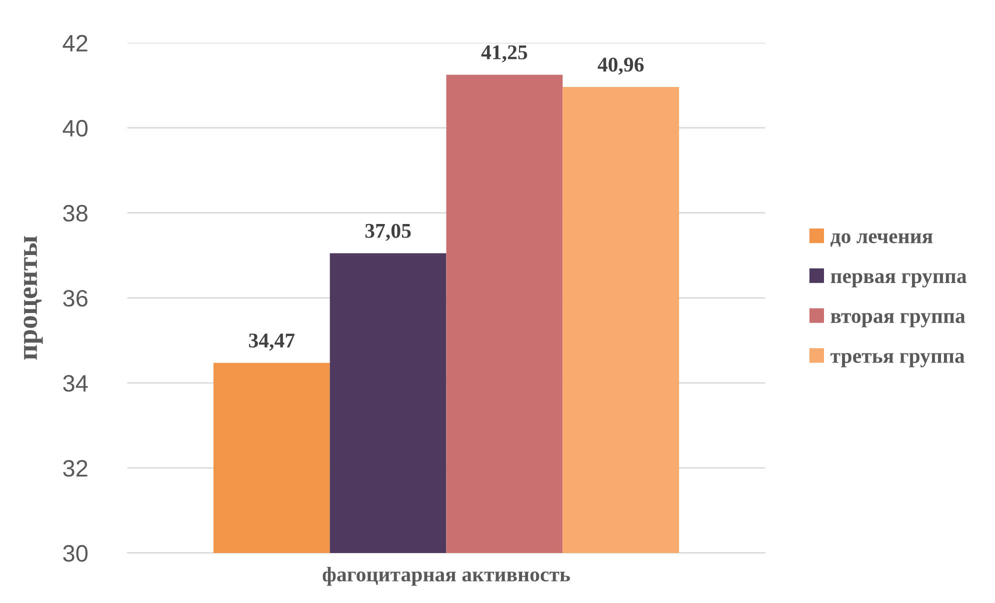 This screenshot has height=603, width=995. What do you see at coordinates (898, 280) in the screenshot?
I see `legend-label: первая группа` at bounding box center [898, 280].